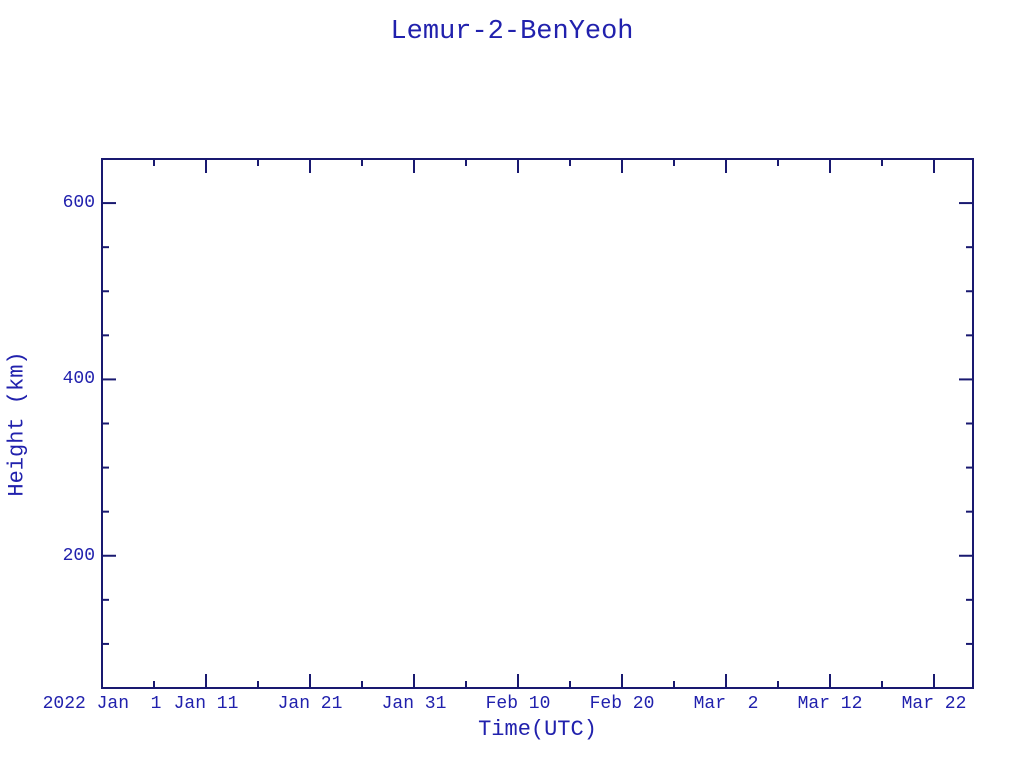 The height and width of the screenshot is (768, 1024). I want to click on x-tick-label: Jan 11, so click(206, 704).